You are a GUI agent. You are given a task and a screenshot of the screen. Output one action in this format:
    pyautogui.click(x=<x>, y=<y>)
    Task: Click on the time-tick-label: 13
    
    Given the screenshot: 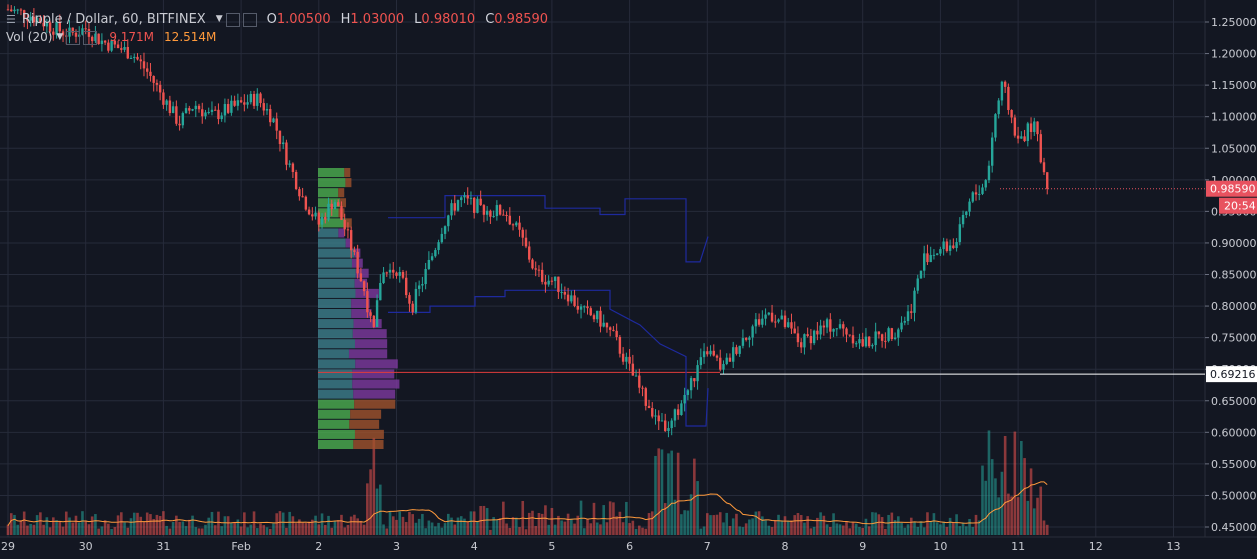 What is the action you would take?
    pyautogui.click(x=1174, y=546)
    